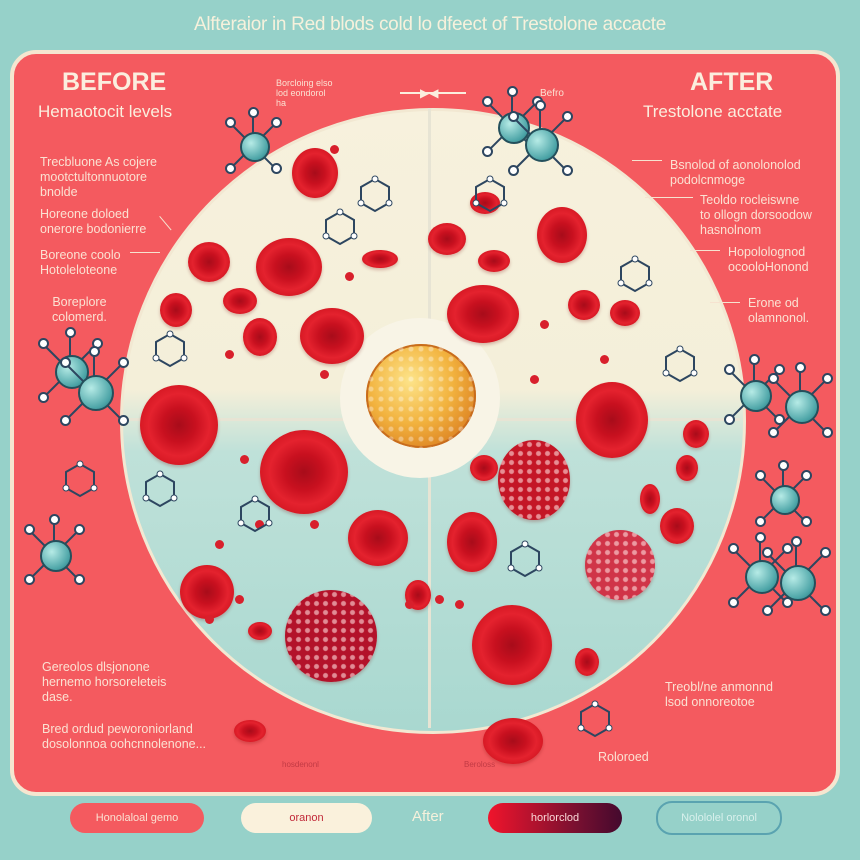  I want to click on legend-item-3: horlorclod, so click(555, 818).